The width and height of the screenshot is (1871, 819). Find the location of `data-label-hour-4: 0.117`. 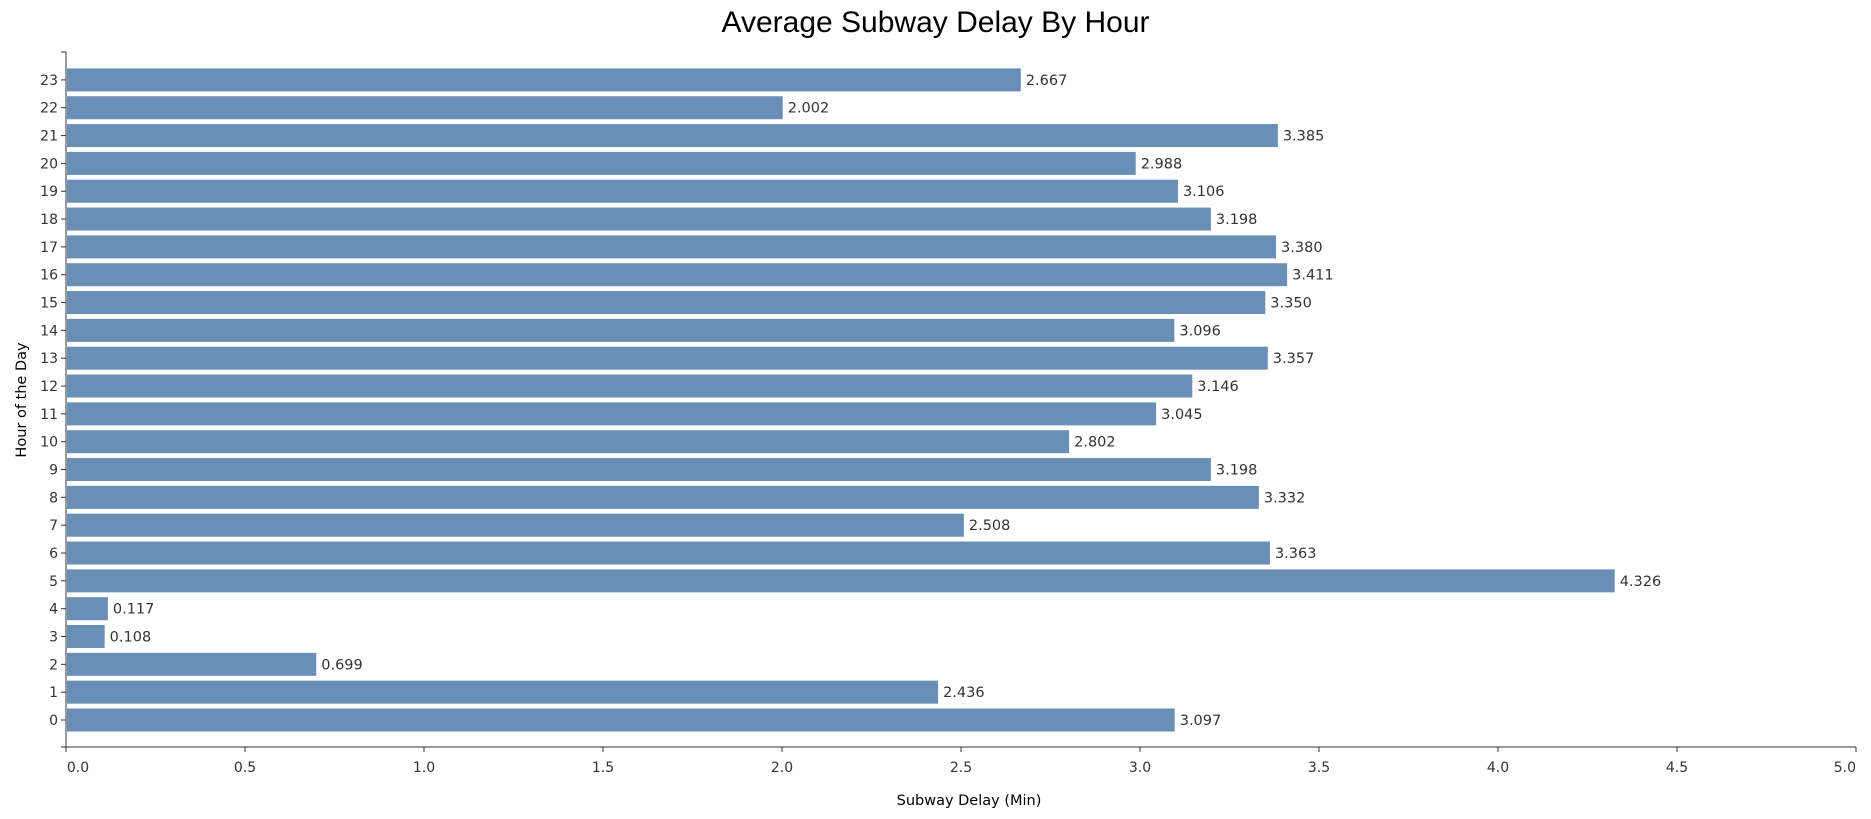

data-label-hour-4: 0.117 is located at coordinates (134, 610).